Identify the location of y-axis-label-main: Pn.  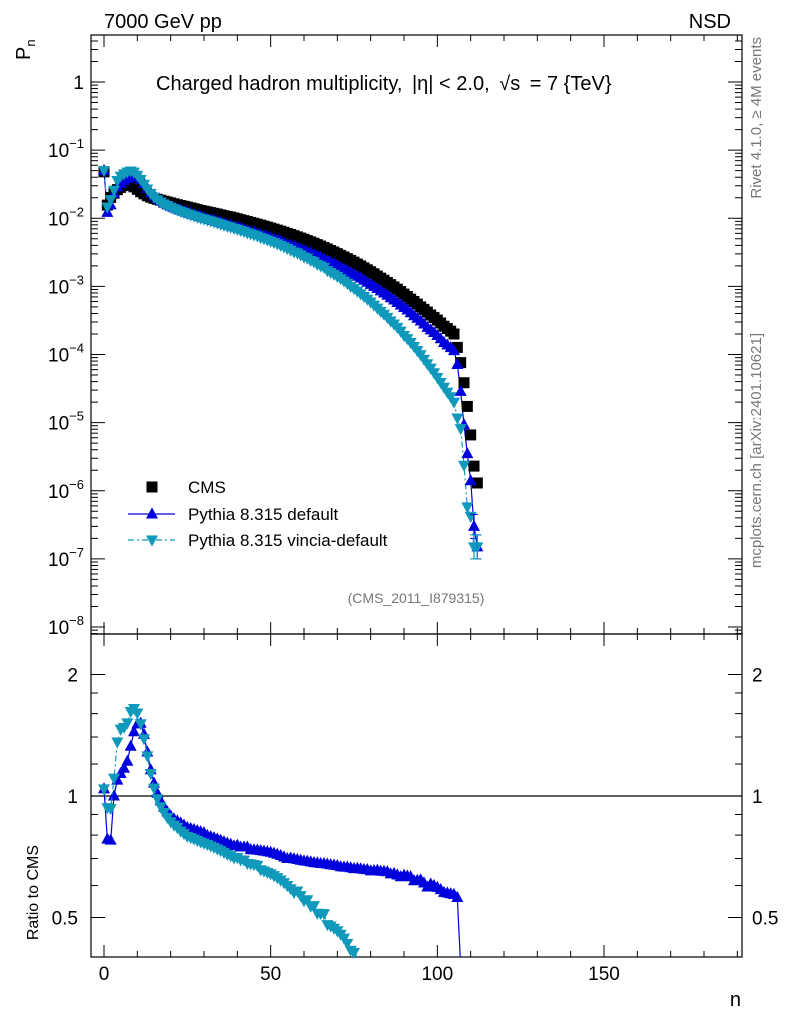
(25, 49).